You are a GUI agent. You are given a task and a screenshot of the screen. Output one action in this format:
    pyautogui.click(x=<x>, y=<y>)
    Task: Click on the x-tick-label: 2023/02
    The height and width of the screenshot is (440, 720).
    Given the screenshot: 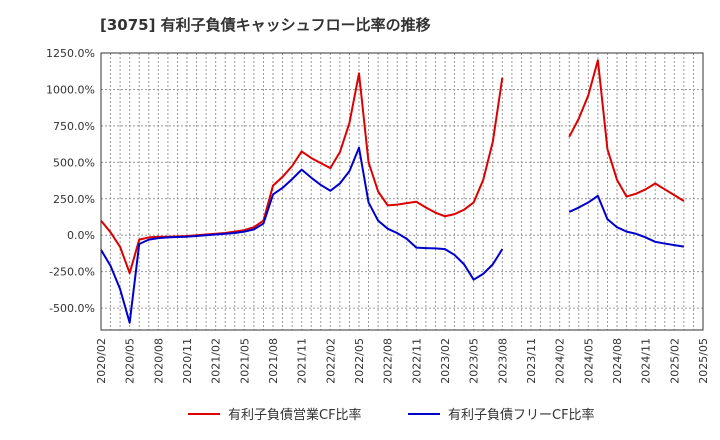 What is the action you would take?
    pyautogui.click(x=445, y=361)
    